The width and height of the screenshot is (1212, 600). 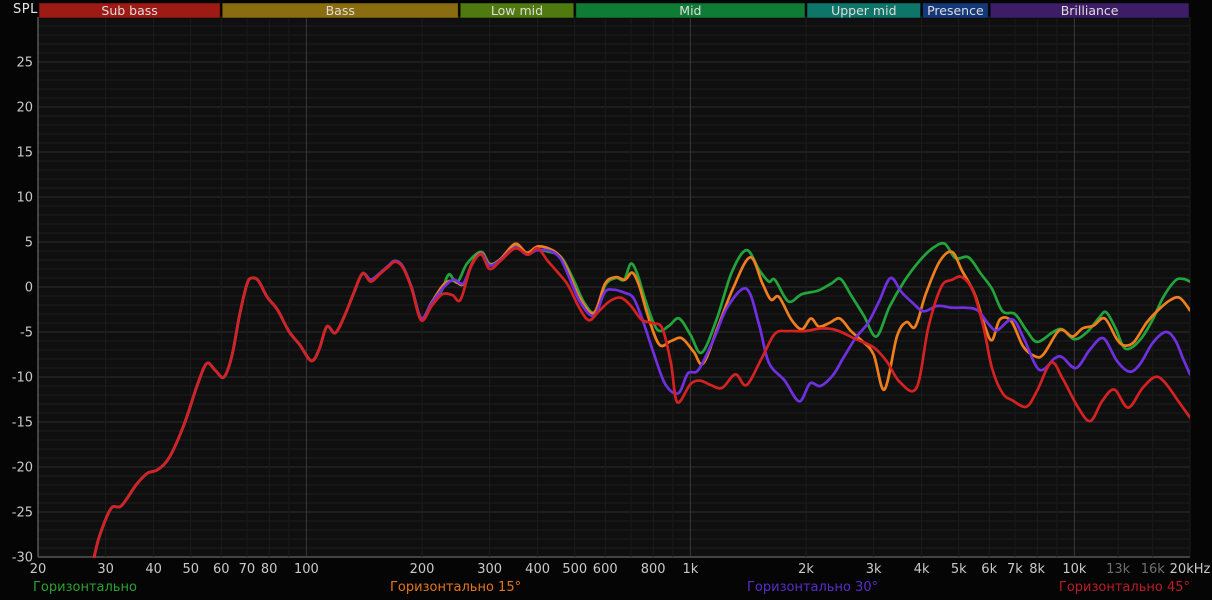 I want to click on legend-item-horizontal-15deg: Горизонтально 15°, so click(x=456, y=587).